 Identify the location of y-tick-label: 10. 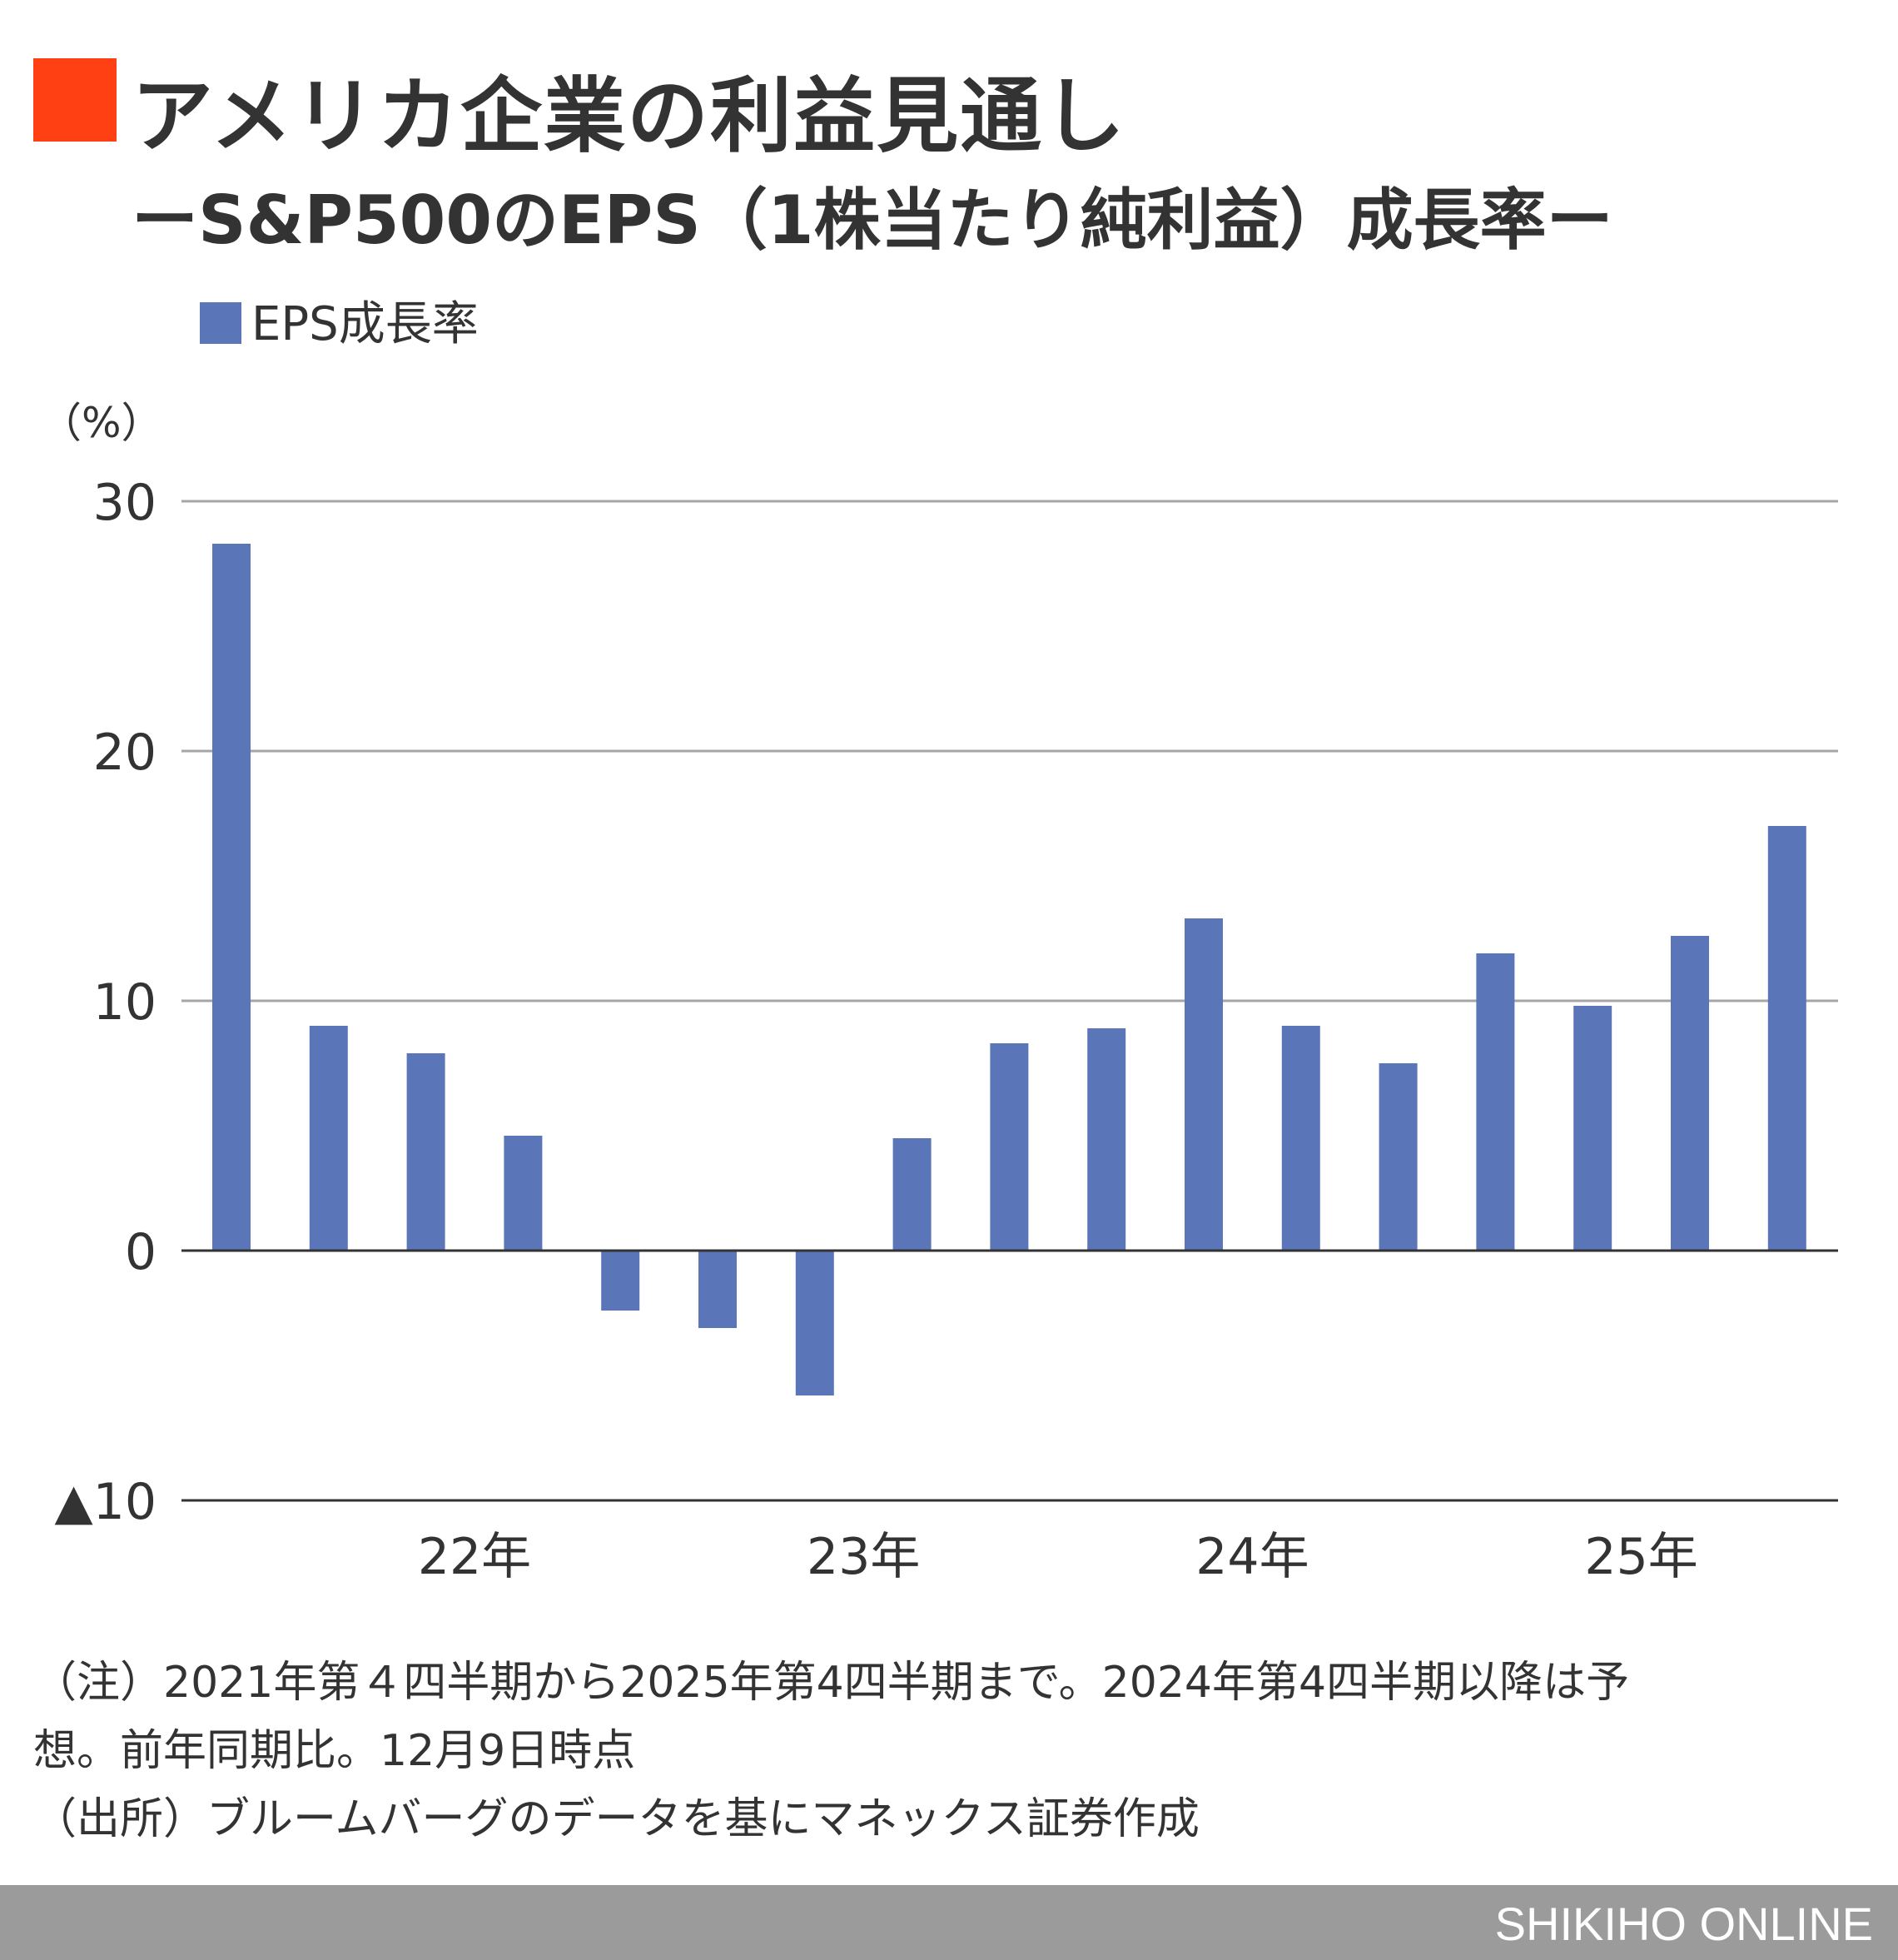
(125, 1002).